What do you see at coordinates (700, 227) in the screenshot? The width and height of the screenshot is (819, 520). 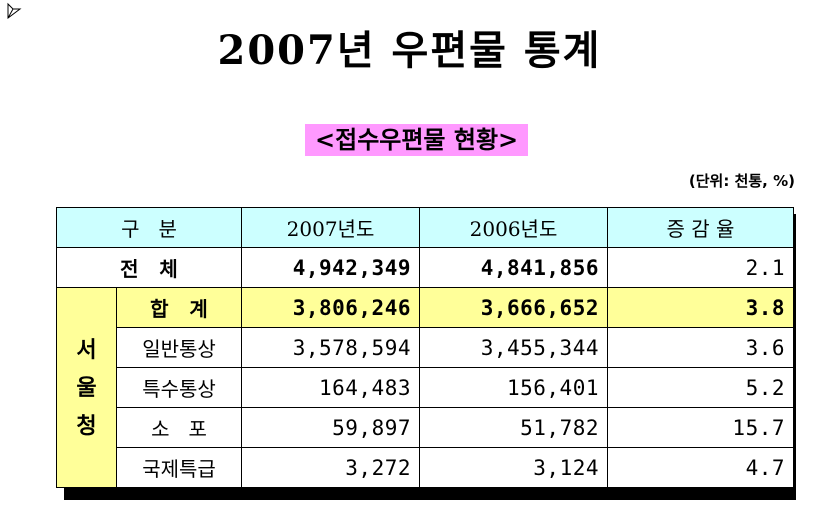 I see `header-rate: 증 감 율` at bounding box center [700, 227].